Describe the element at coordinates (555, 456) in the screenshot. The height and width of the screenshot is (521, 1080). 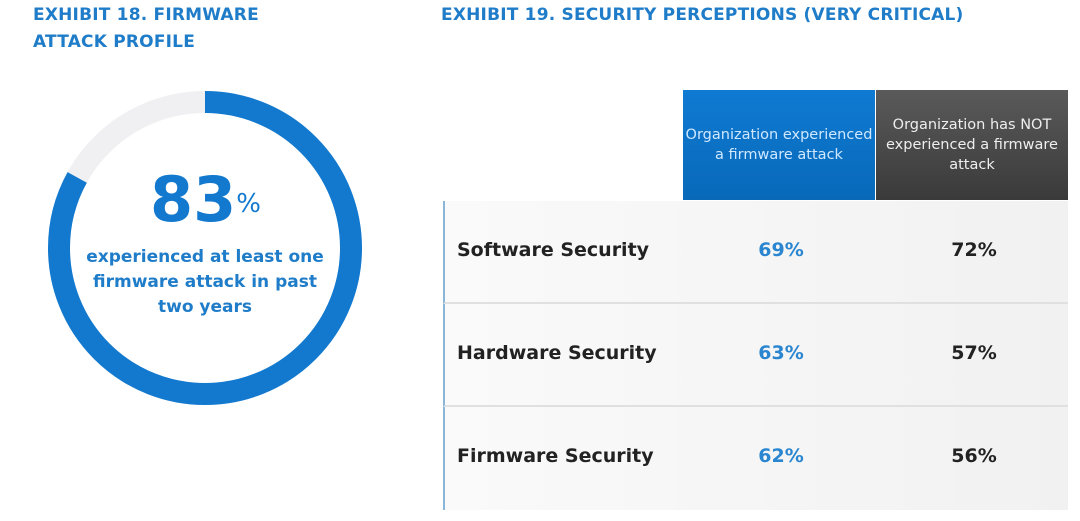
I see `row-label: Firmware Security` at that location.